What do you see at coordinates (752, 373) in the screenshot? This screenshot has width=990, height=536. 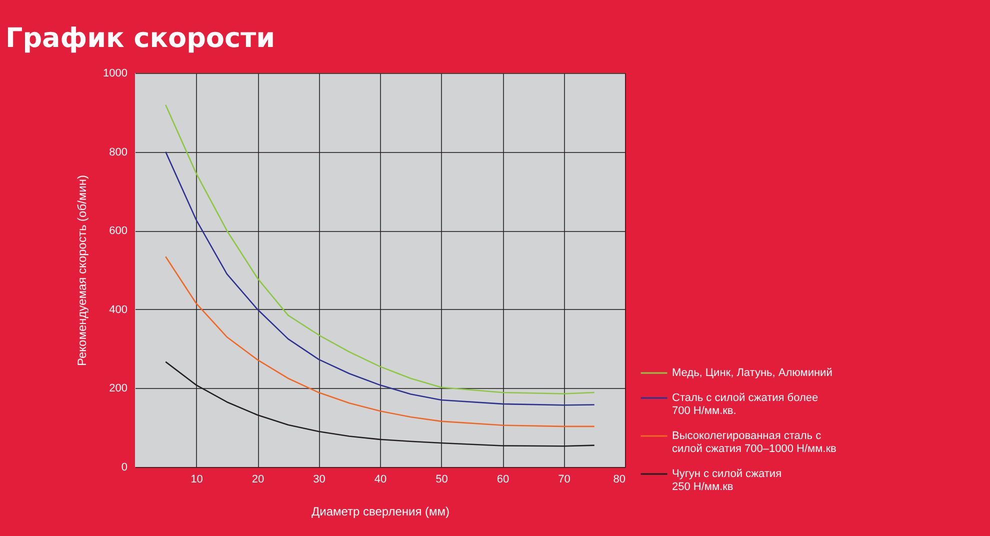 I see `legend-label: Медь, Цинк, Латунь, Алюминий` at bounding box center [752, 373].